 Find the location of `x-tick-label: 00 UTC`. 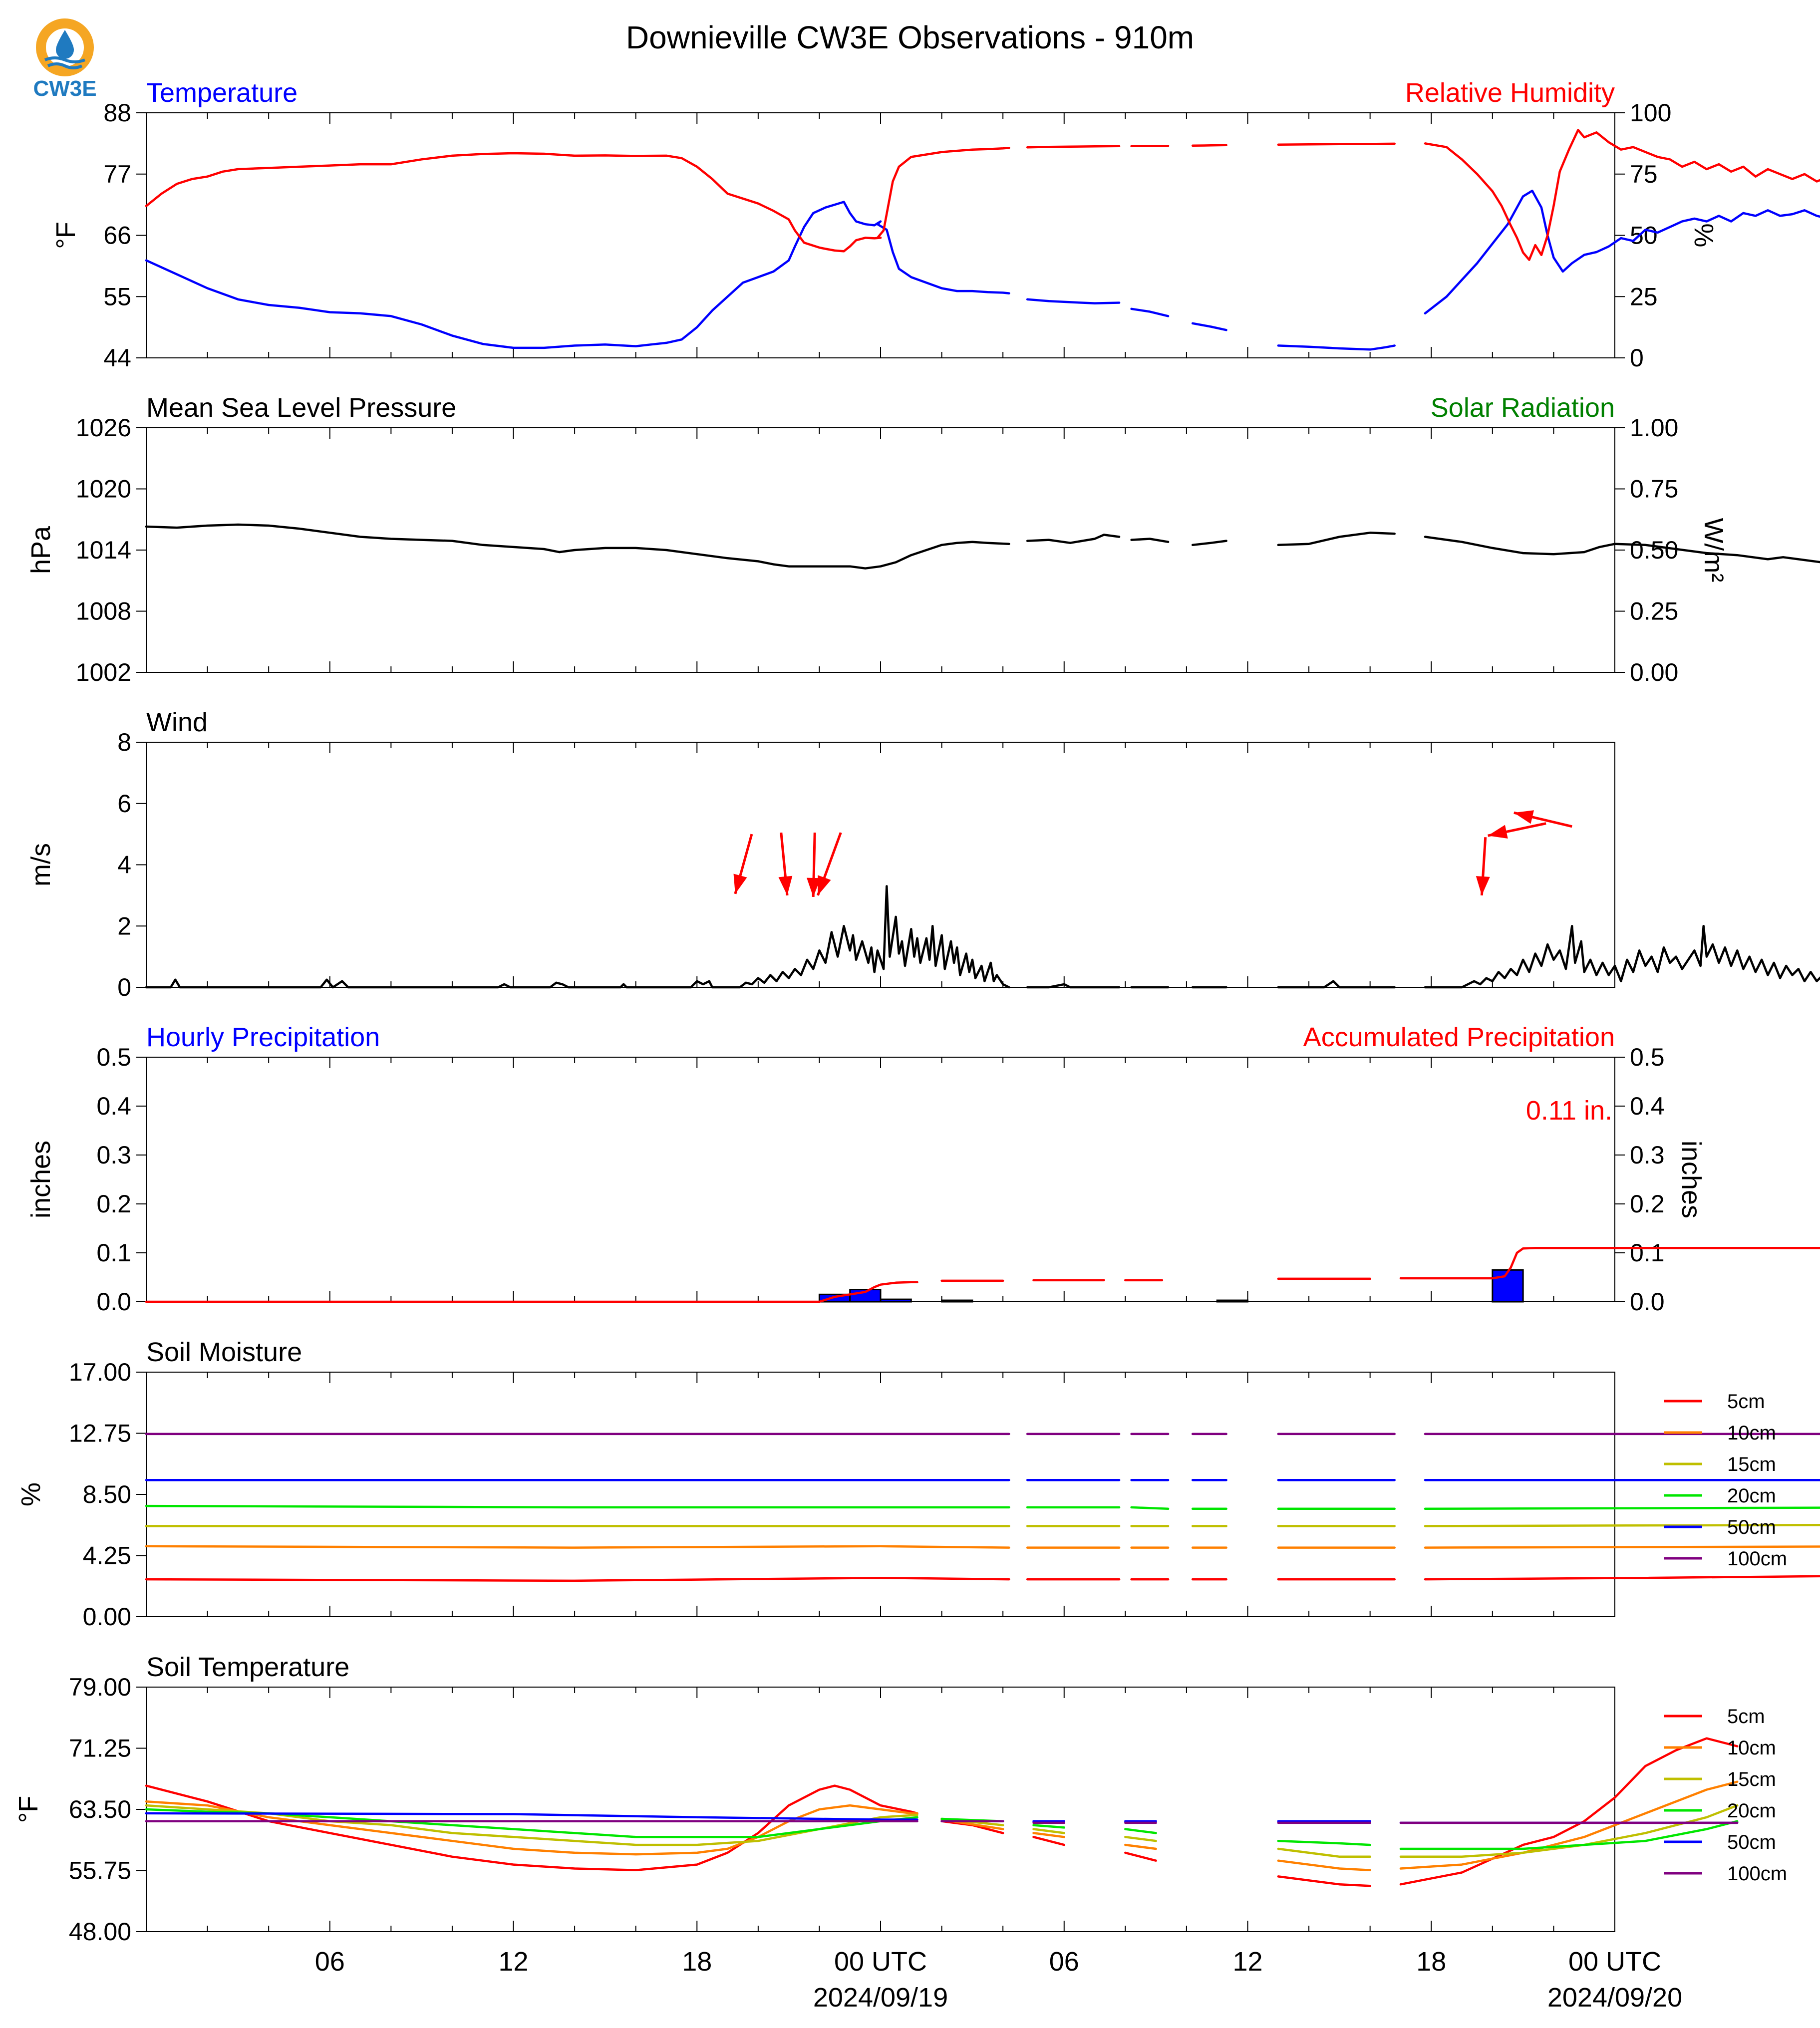

x-tick-label: 00 UTC is located at coordinates (1614, 1962).